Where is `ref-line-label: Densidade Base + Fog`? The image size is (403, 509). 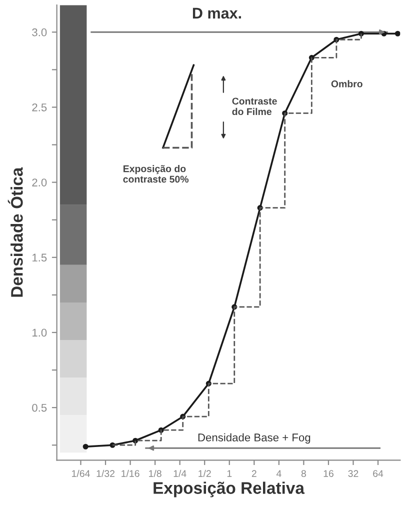
ref-line-label: Densidade Base + Fog is located at coordinates (254, 438).